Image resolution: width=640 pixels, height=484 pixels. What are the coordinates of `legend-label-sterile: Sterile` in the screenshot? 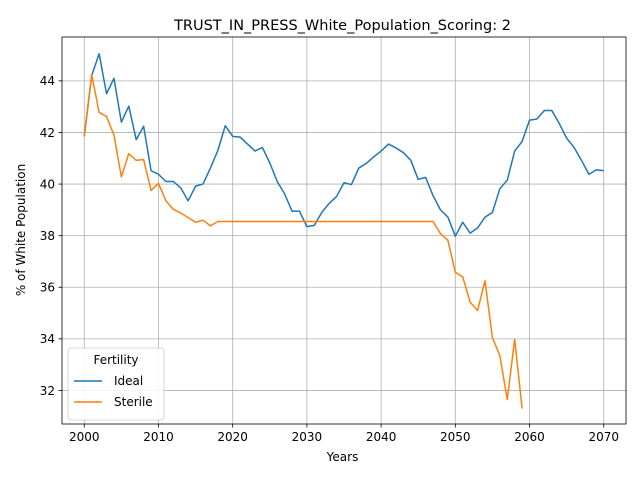 It's located at (133, 402).